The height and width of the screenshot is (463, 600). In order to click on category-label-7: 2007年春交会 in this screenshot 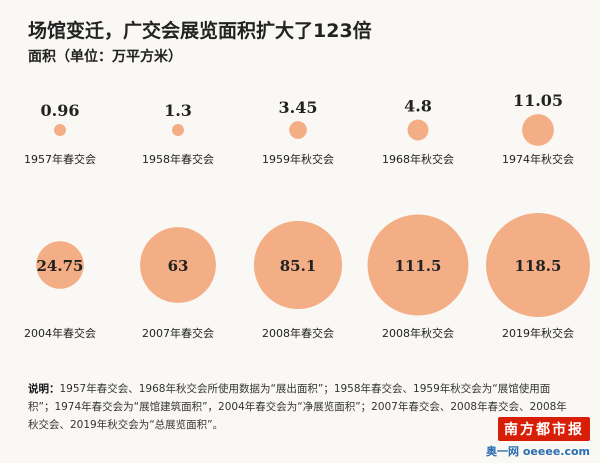, I will do `click(178, 333)`.